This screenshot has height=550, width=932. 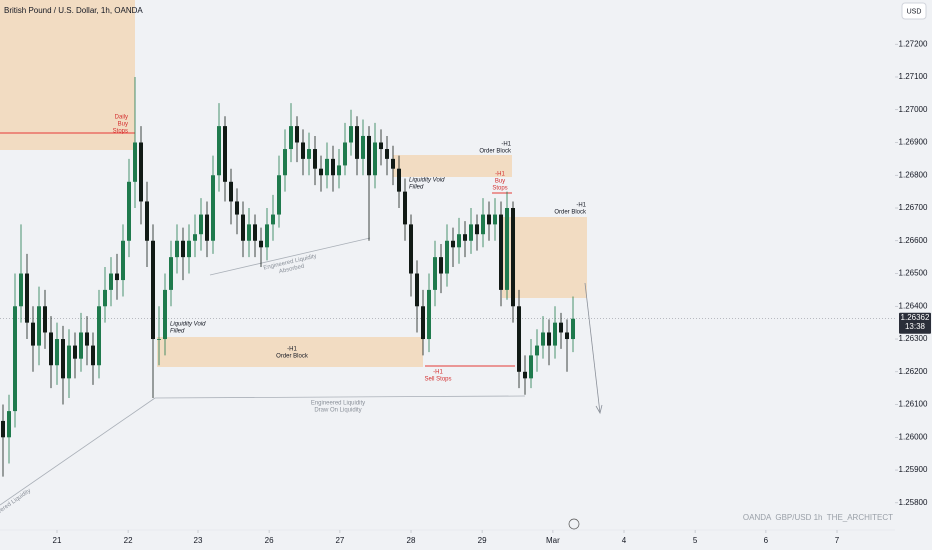 What do you see at coordinates (913, 207) in the screenshot?
I see `y-tick-label: 1.26700` at bounding box center [913, 207].